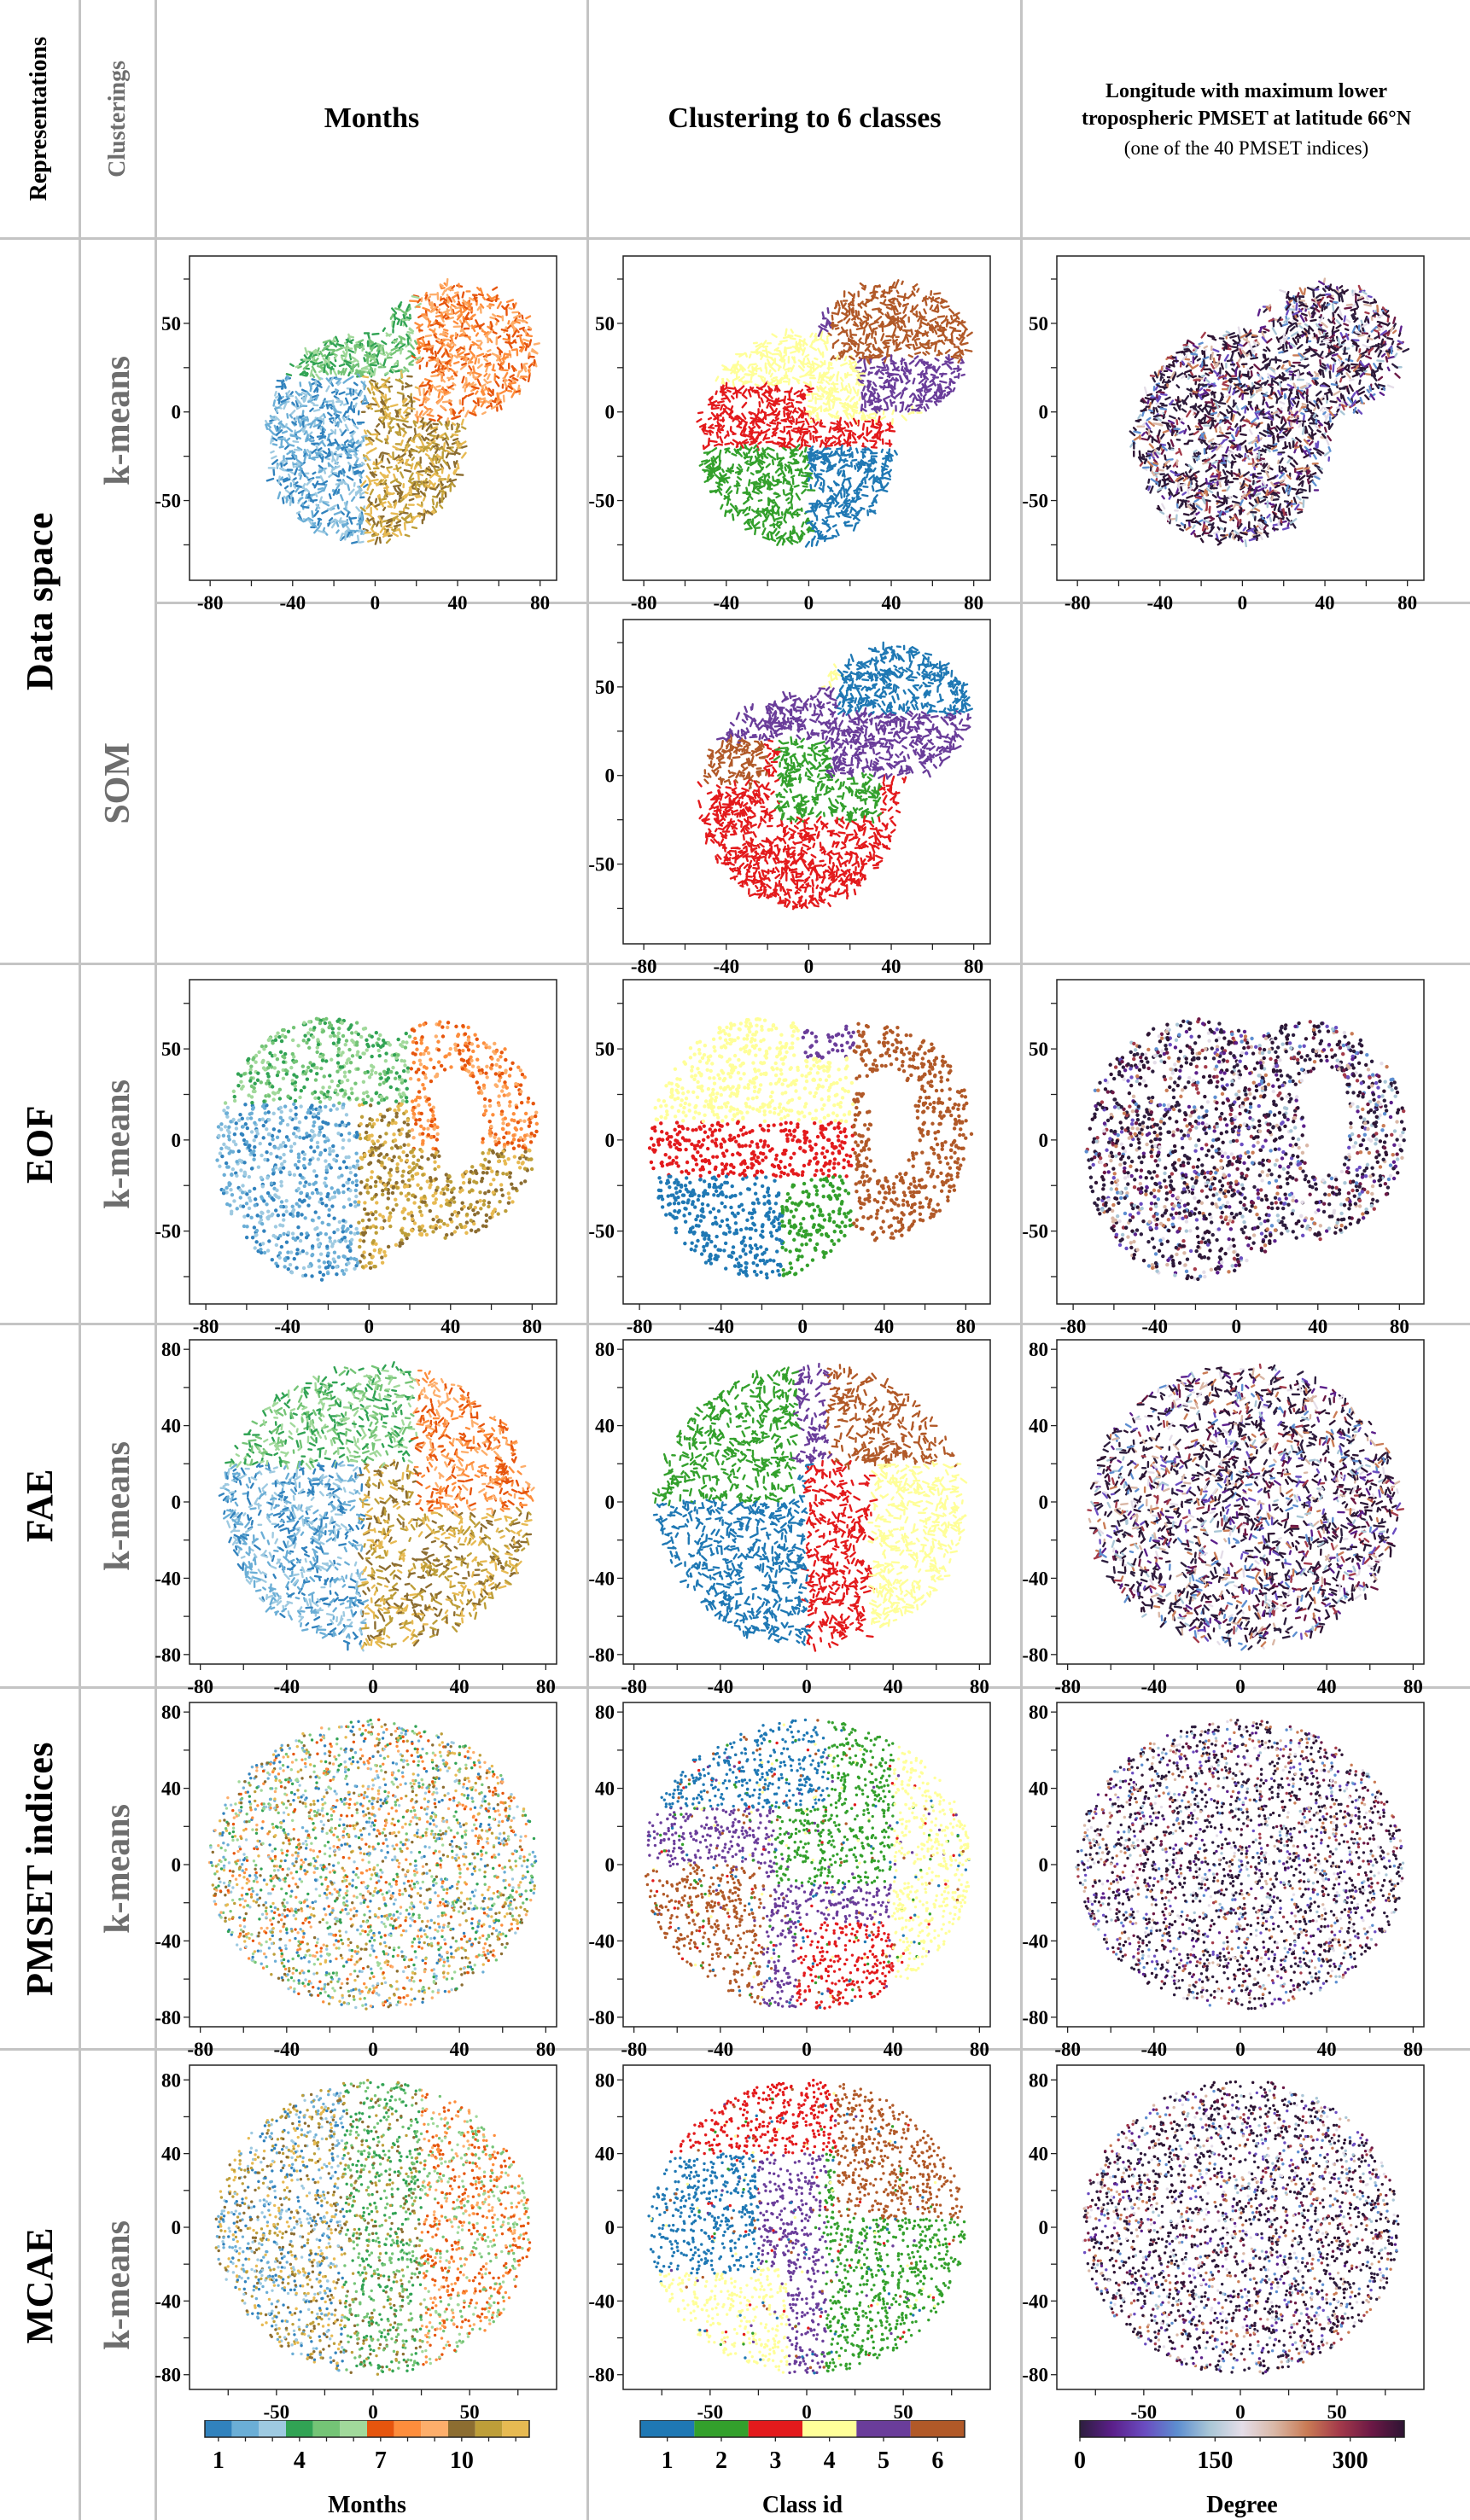  What do you see at coordinates (735, 2049) in the screenshot?
I see `grid-line` at bounding box center [735, 2049].